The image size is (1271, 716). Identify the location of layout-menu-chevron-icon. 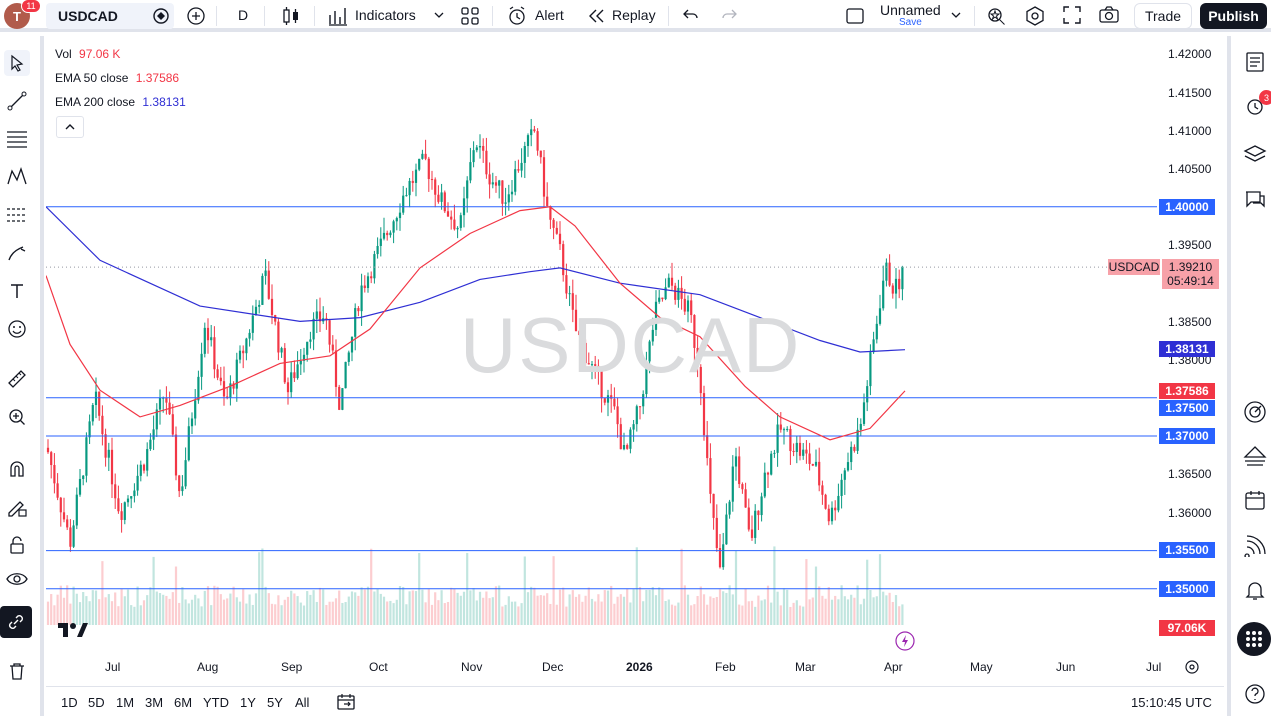
(956, 16).